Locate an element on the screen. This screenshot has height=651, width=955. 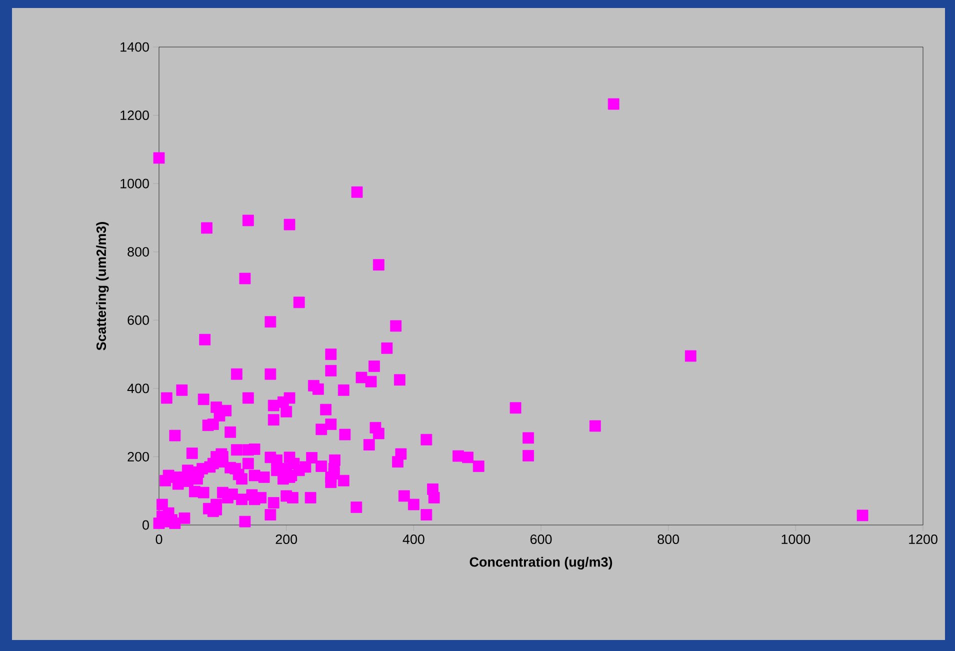
y-tick-label: 800 is located at coordinates (138, 252).